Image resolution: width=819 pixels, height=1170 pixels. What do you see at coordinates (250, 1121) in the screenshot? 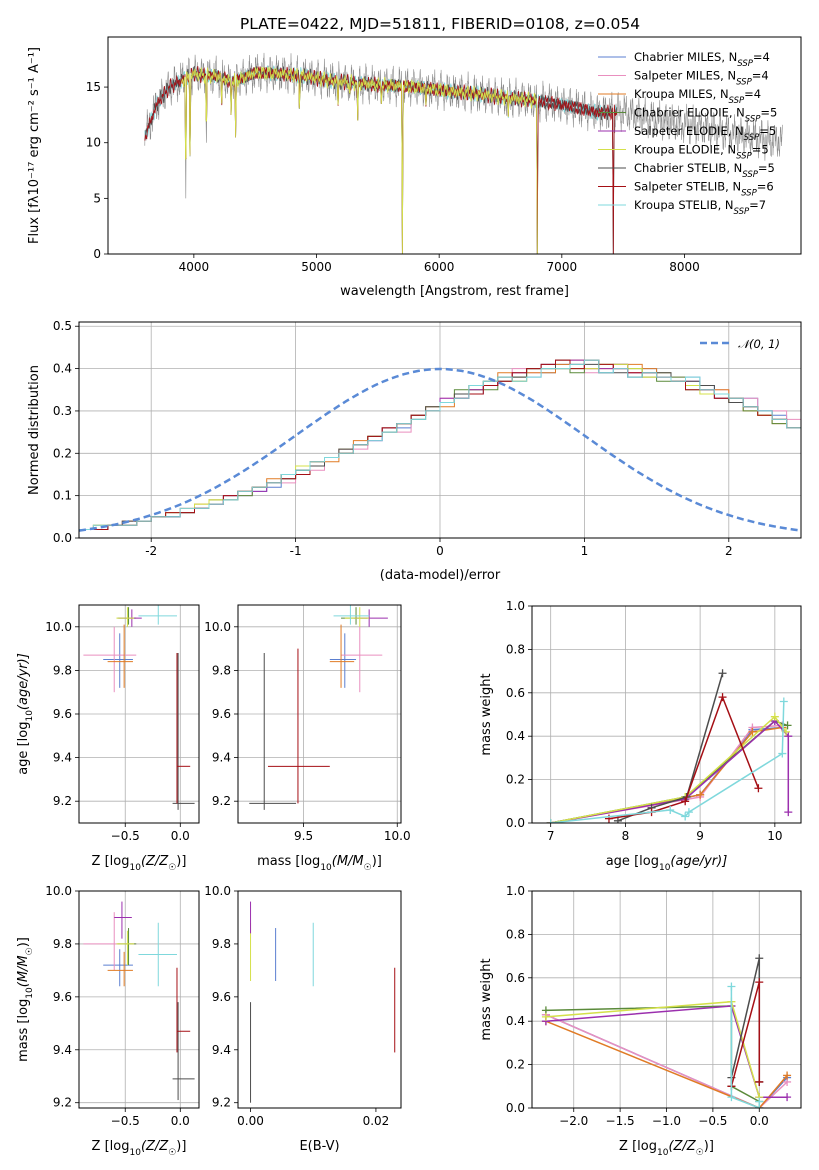
I see `mass-vs-ebv-xtick-label-0: 0.00` at bounding box center [250, 1121].